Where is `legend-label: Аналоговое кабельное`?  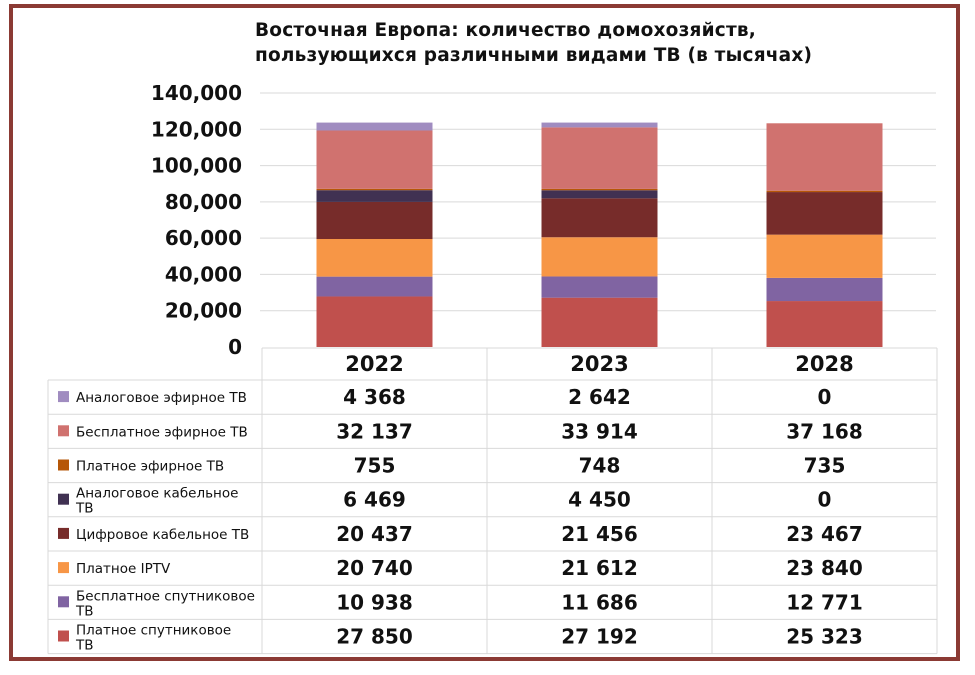
legend-label: Аналоговое кабельное is located at coordinates (157, 494).